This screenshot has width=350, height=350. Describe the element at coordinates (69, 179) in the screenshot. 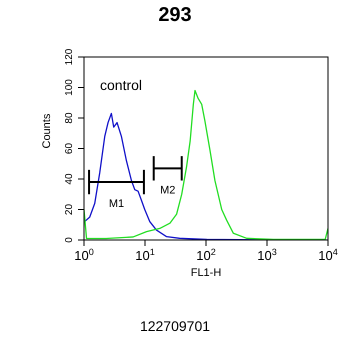

I see `y-tick-label: 40` at that location.